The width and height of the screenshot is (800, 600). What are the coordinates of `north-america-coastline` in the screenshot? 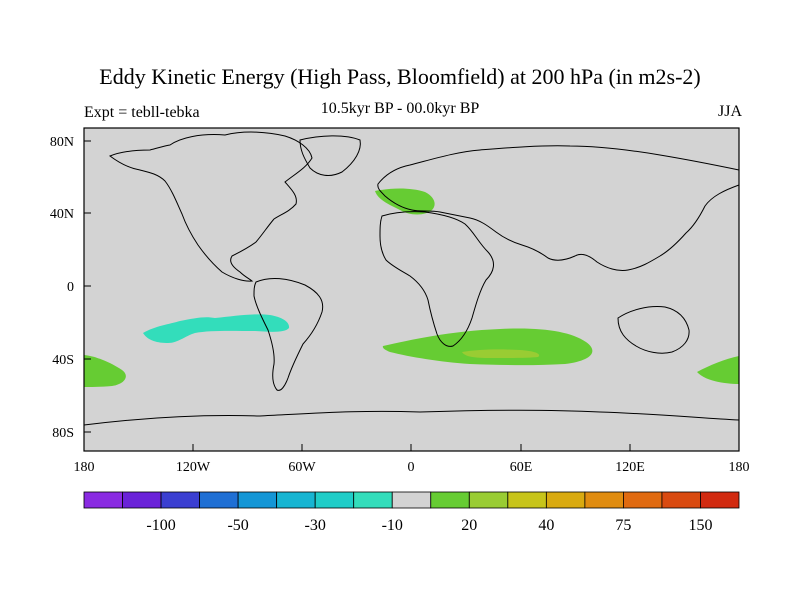 It's located at (210, 206).